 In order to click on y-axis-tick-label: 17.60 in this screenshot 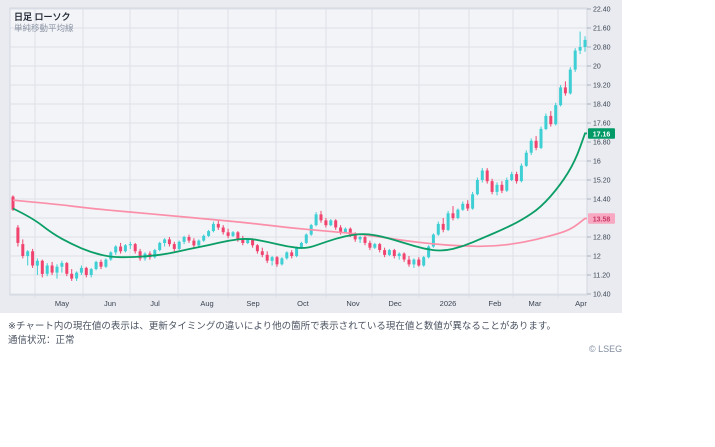, I will do `click(602, 124)`.